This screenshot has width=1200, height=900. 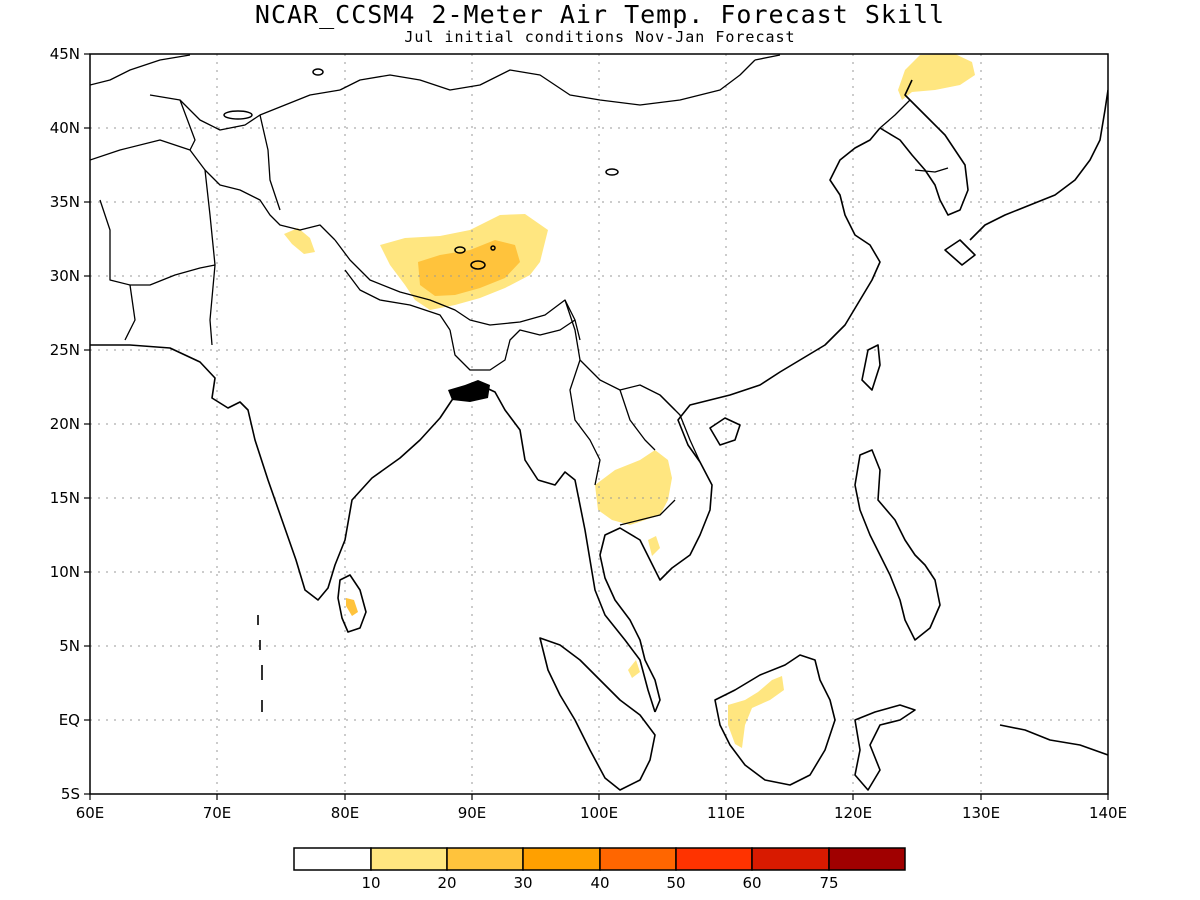 I want to click on sulawesi-coastline, so click(x=885, y=747).